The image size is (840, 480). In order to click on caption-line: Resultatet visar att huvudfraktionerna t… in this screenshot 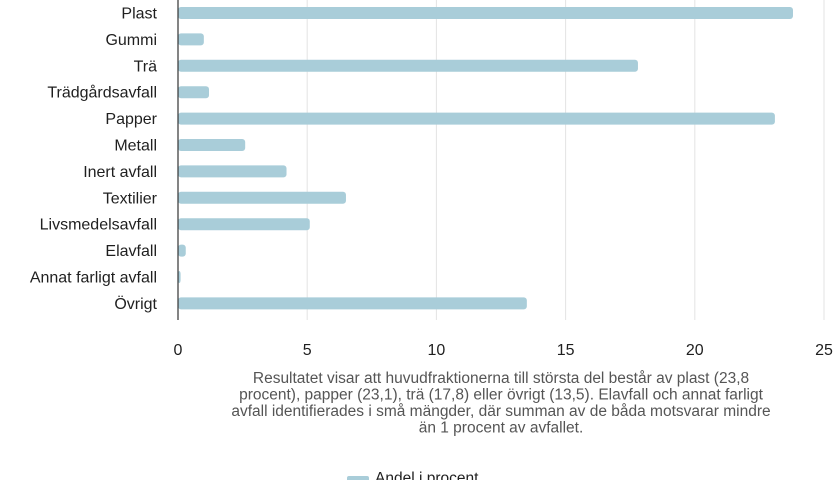, I will do `click(501, 378)`.